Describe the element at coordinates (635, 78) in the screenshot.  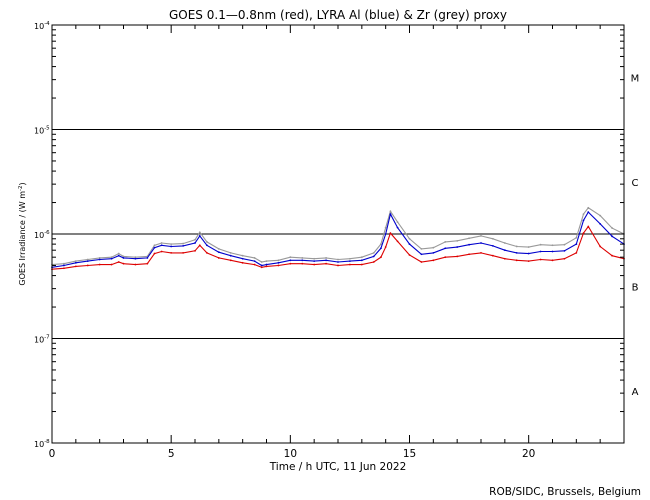
I see `flare-class-label-m: M` at that location.